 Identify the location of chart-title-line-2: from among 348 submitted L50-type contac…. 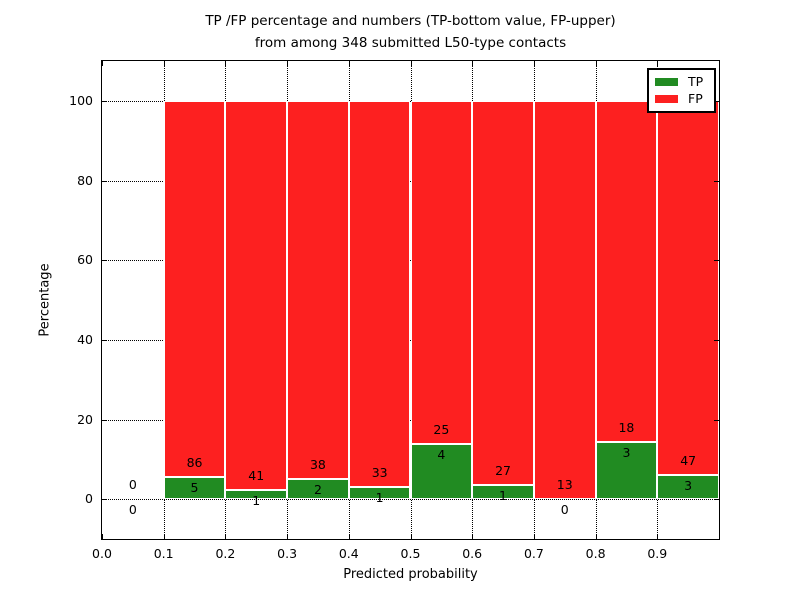
(410, 43).